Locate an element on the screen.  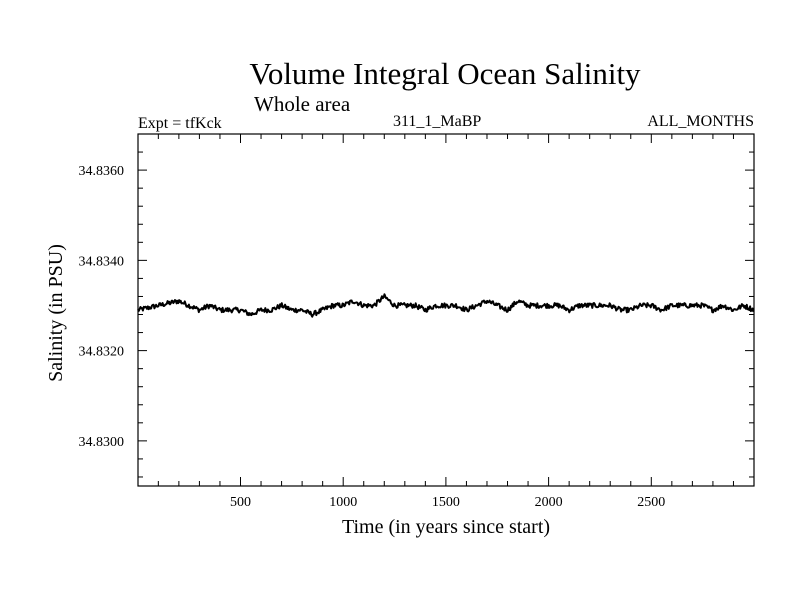
y-axis-label: Salinity (in PSU) is located at coordinates (56, 313).